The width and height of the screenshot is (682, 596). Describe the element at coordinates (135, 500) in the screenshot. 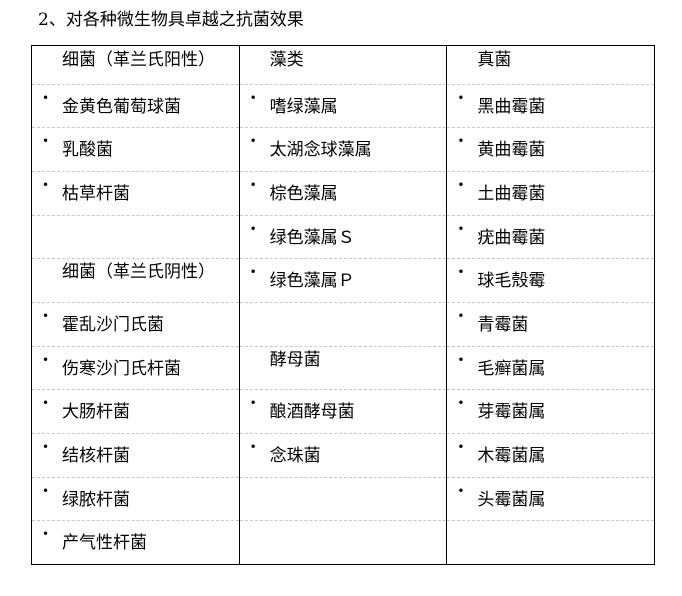

I see `table-cell: • 绿脓杆菌` at that location.